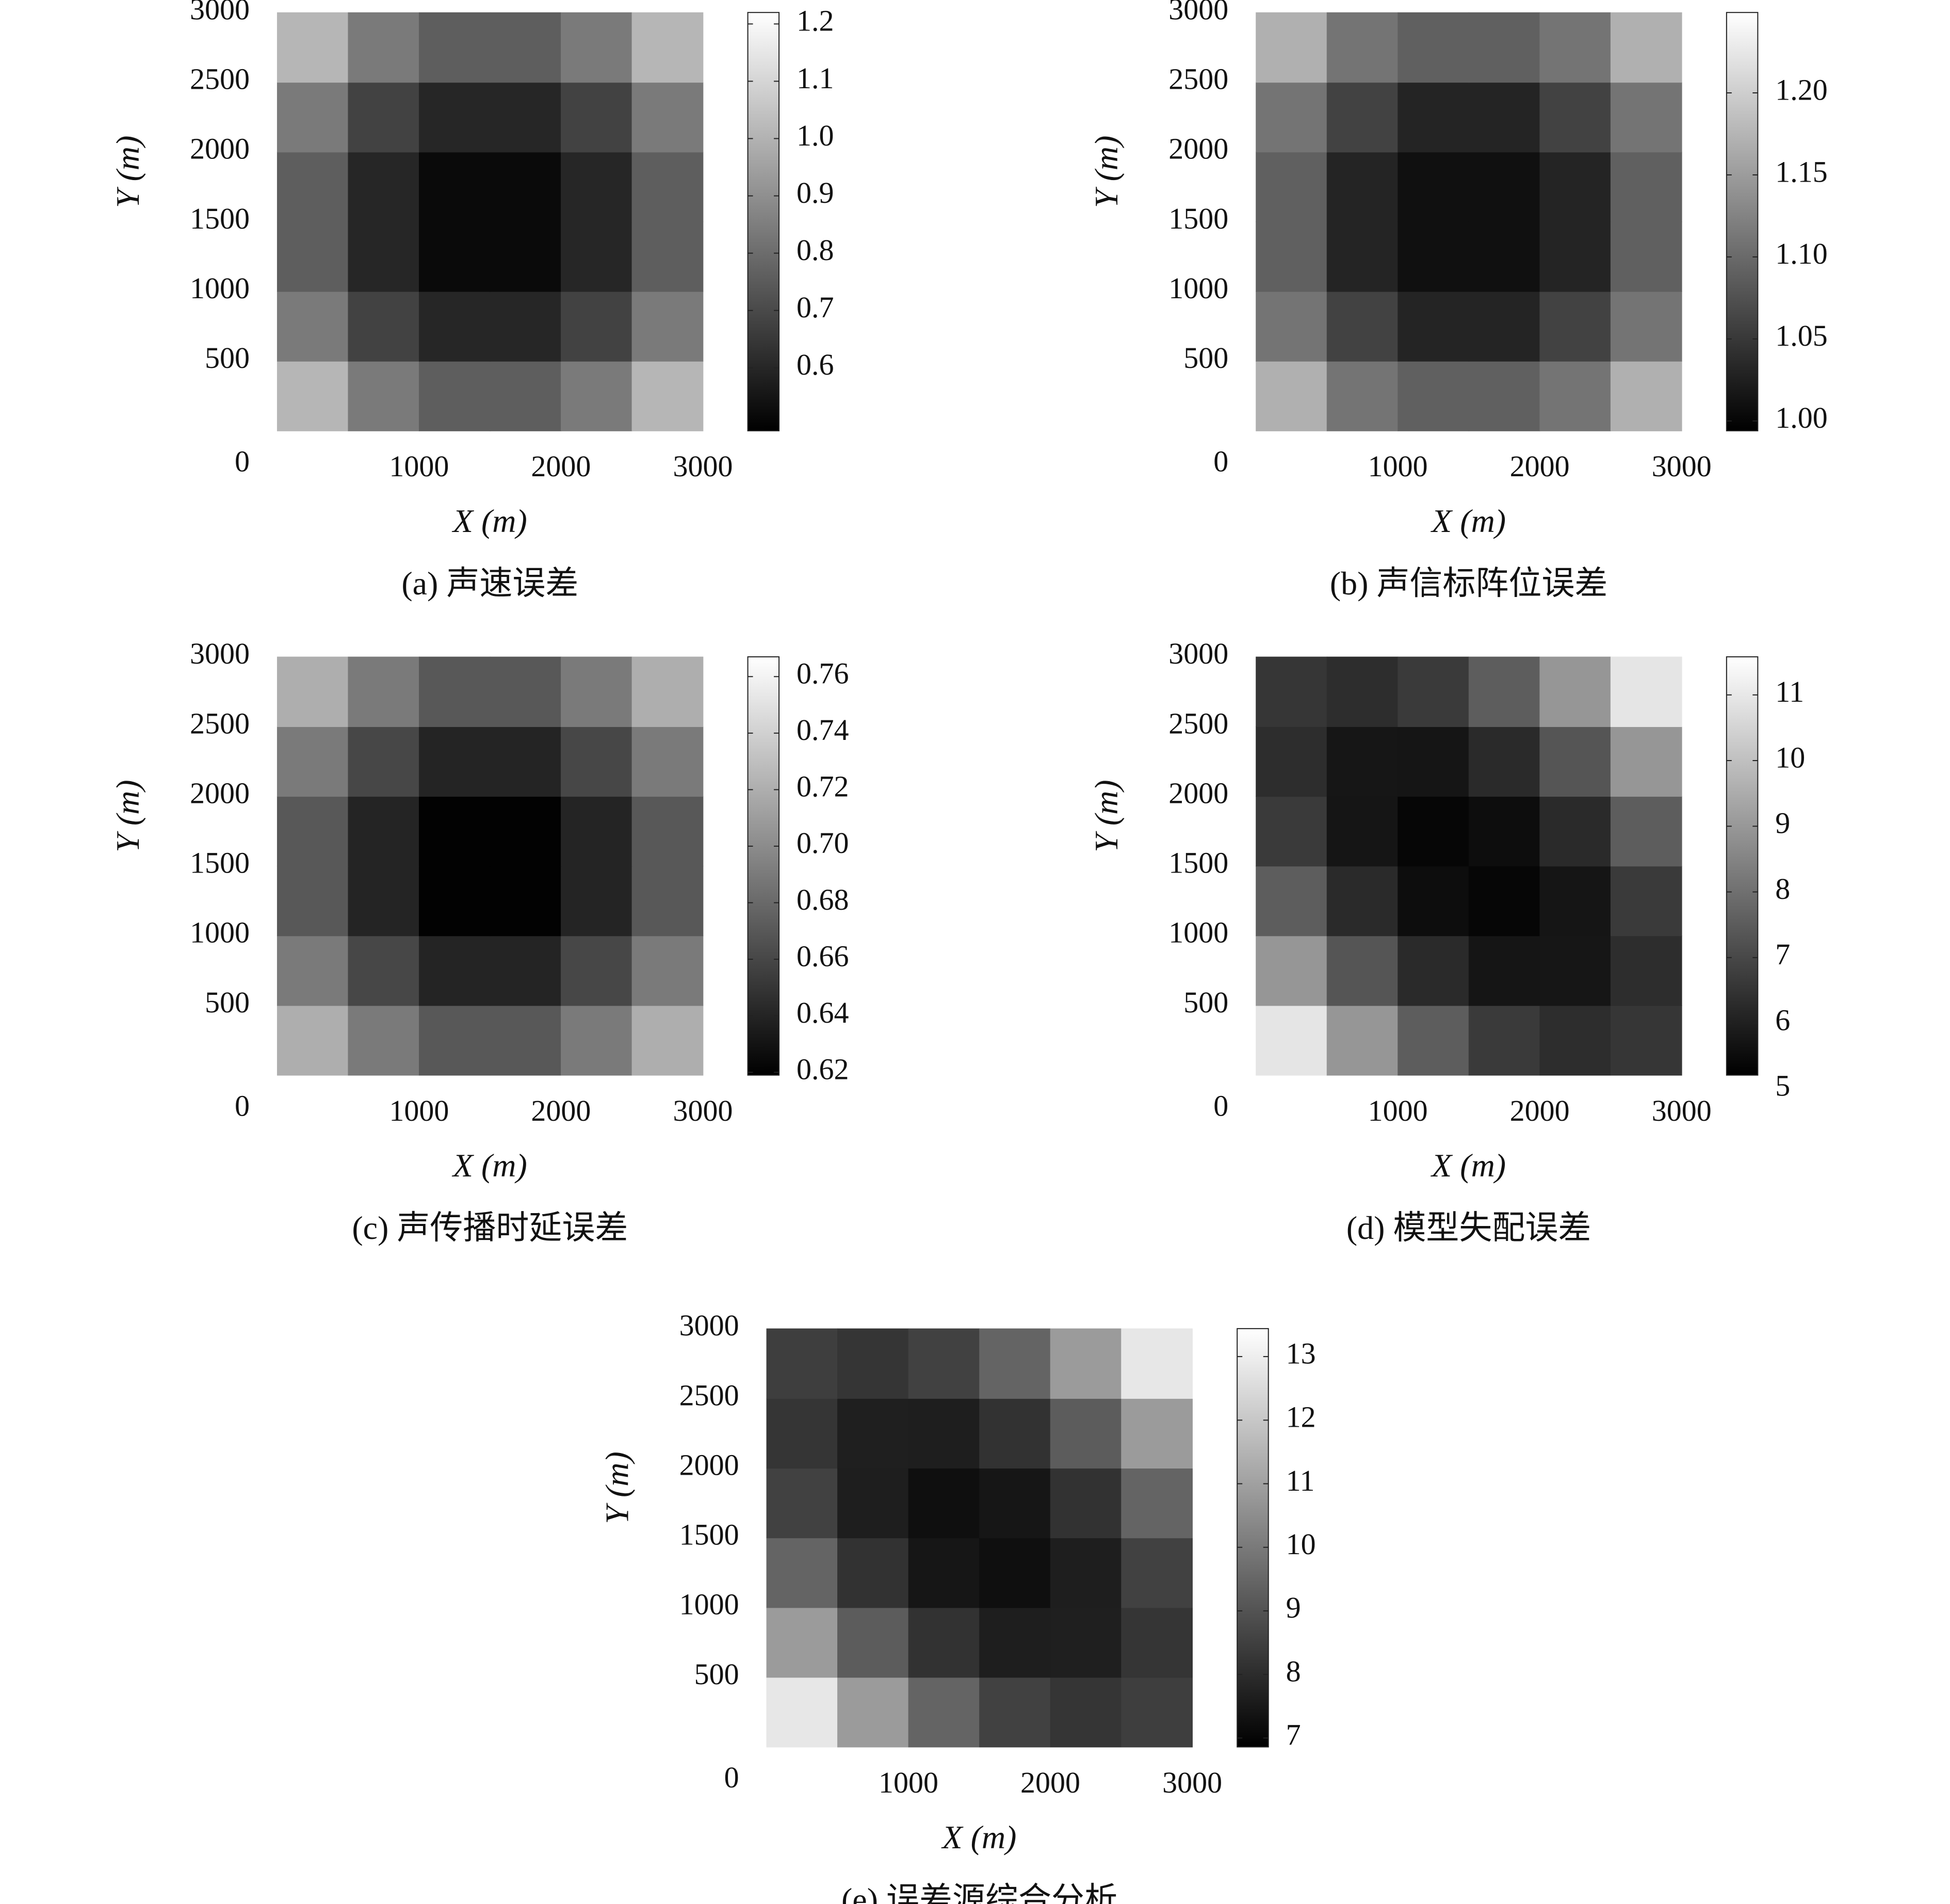 This screenshot has width=1950, height=1904. I want to click on colorbar-tick-label: 0.72, so click(823, 786).